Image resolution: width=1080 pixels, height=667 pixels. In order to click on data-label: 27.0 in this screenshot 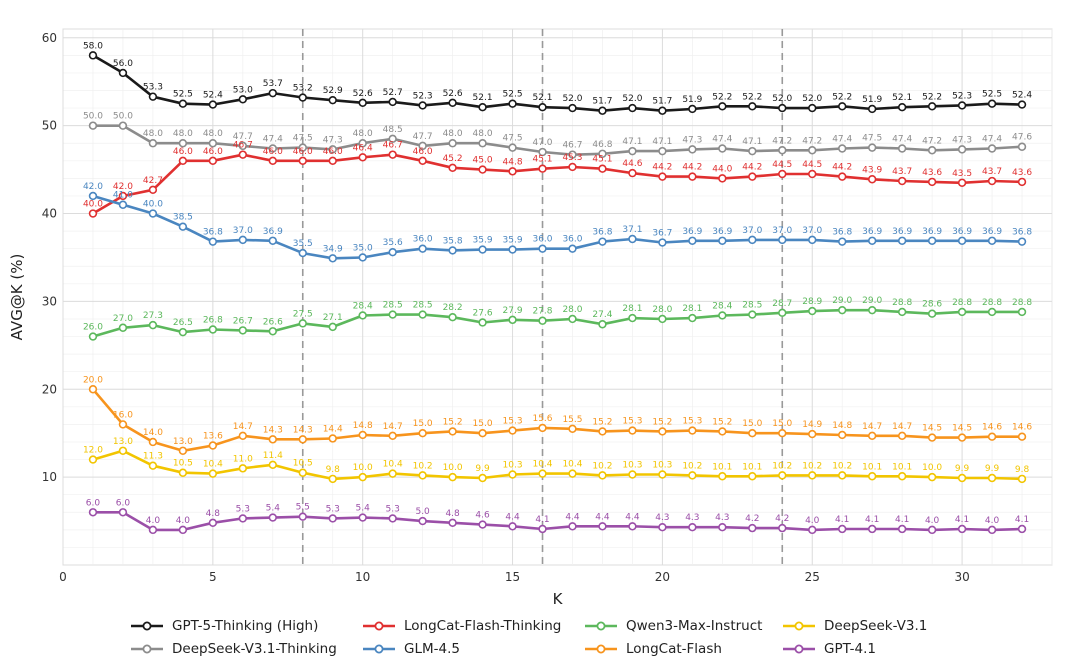, I will do `click(123, 319)`.